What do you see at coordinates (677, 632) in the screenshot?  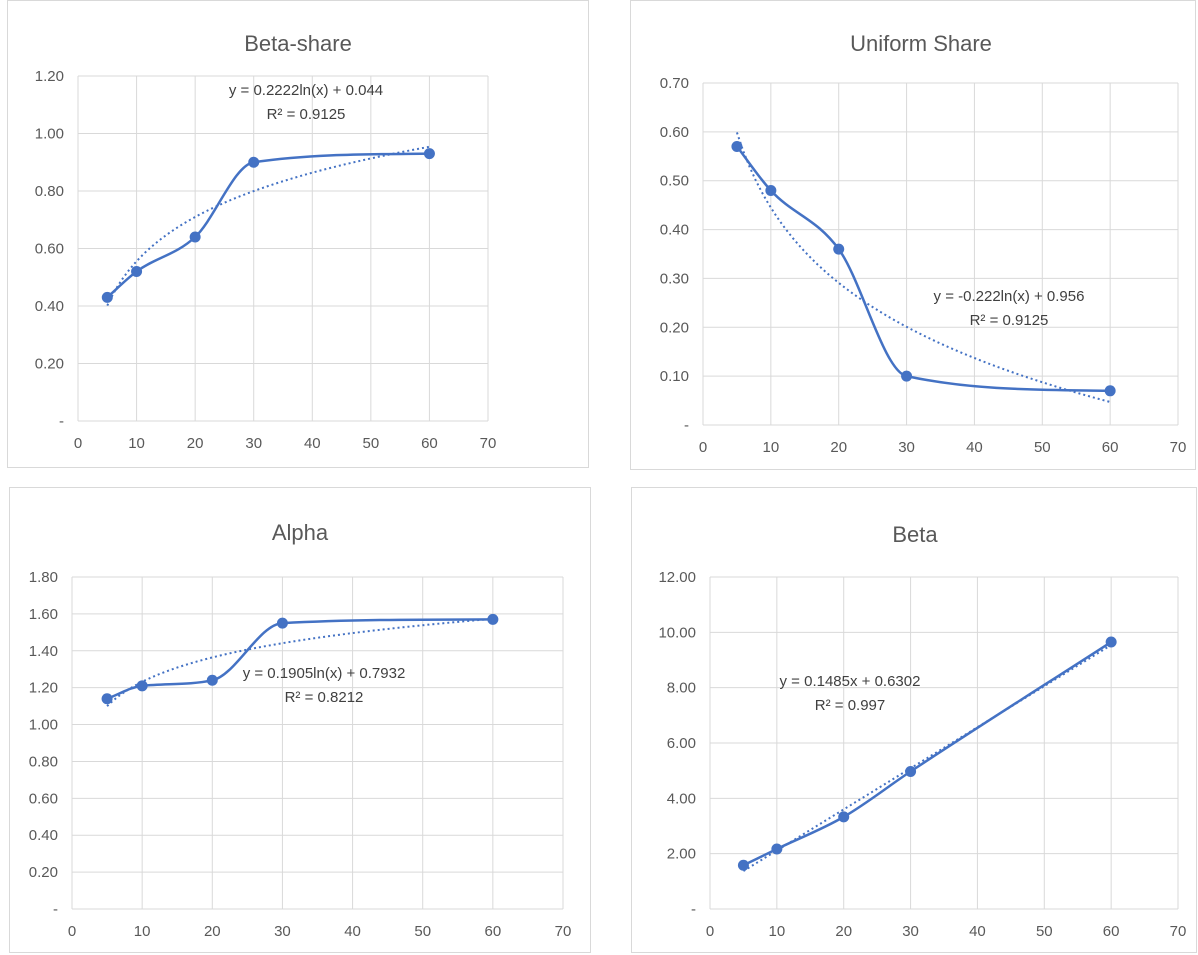 I see `y-tick-label: 10.00` at bounding box center [677, 632].